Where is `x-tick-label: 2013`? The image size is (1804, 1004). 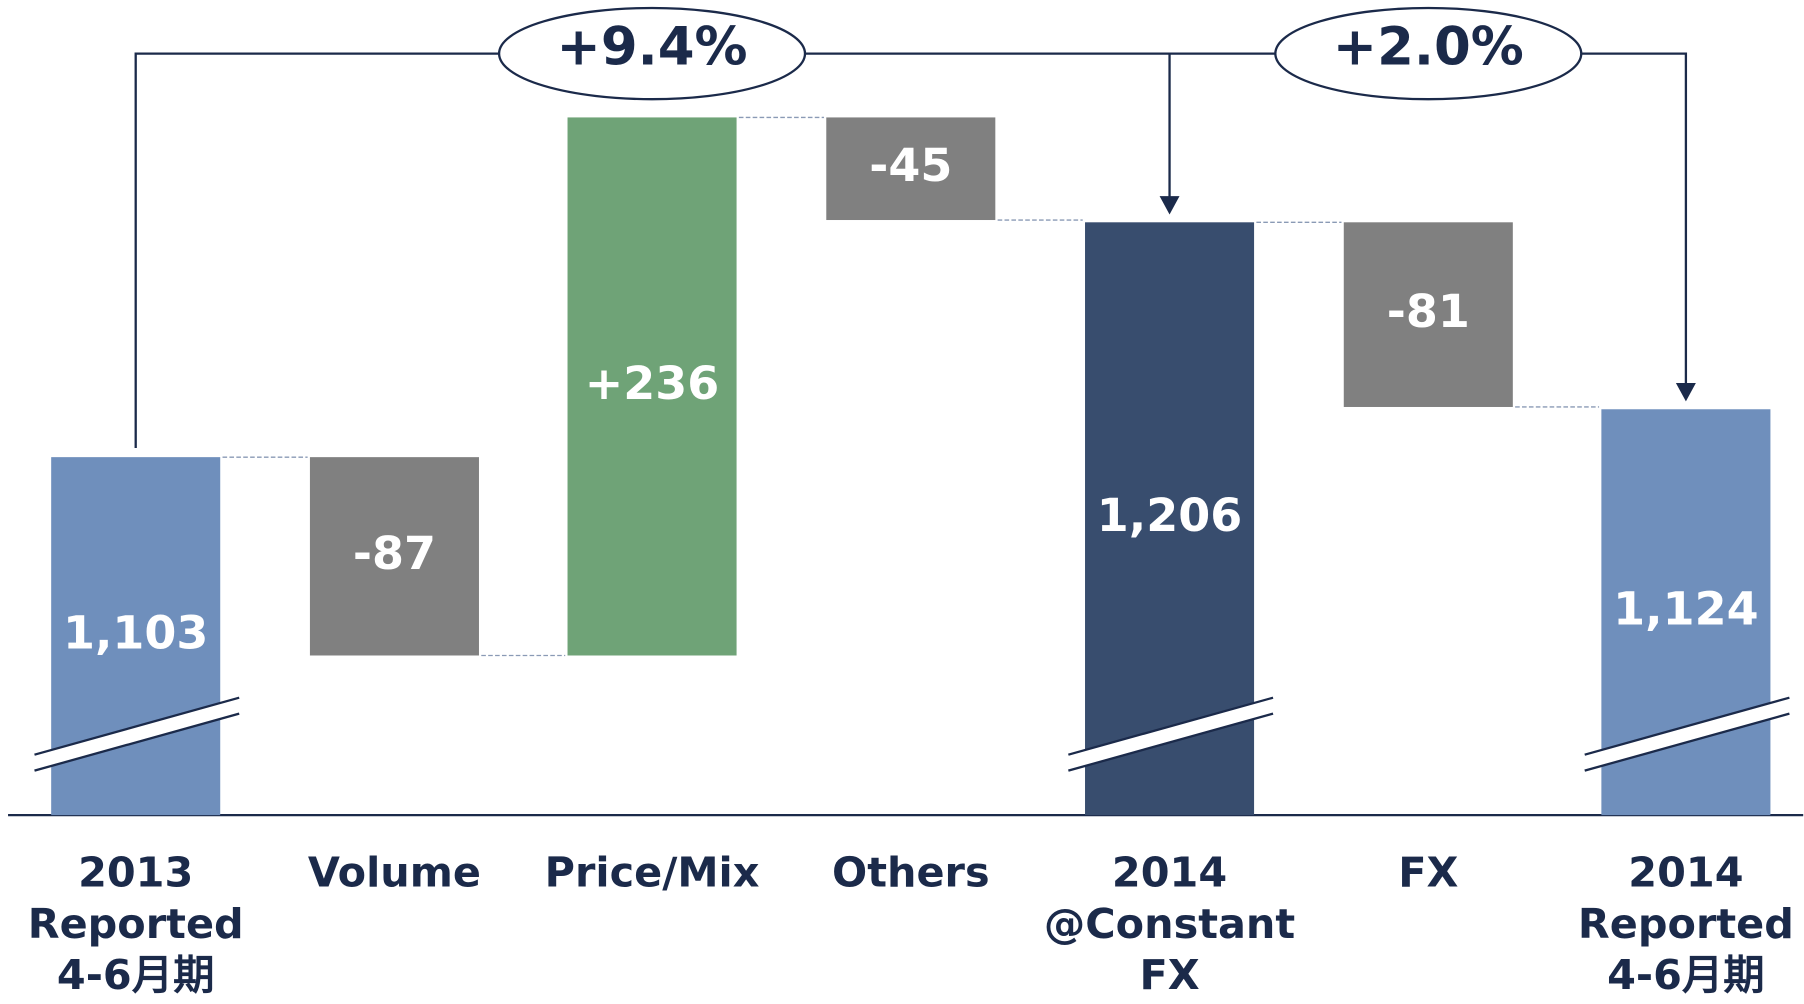
x-tick-label: 2013 is located at coordinates (135, 873).